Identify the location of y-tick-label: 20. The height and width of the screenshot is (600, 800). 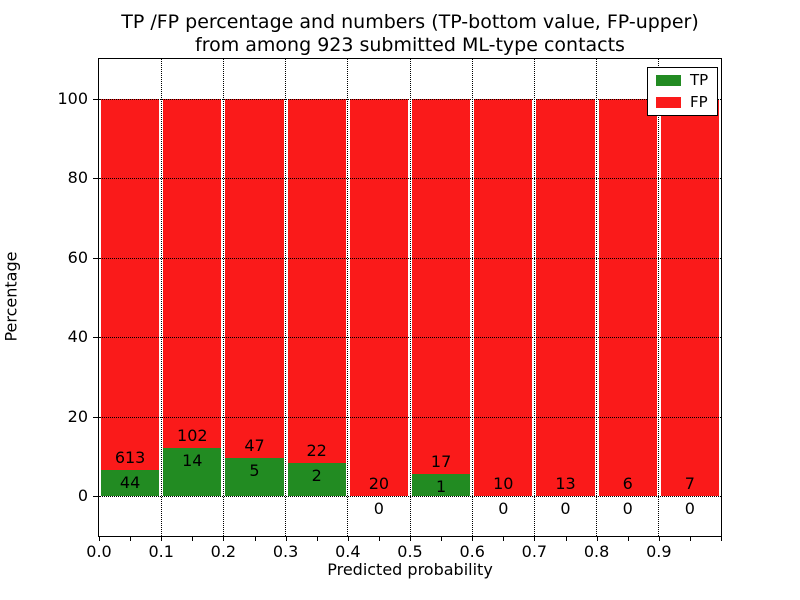
(77, 416).